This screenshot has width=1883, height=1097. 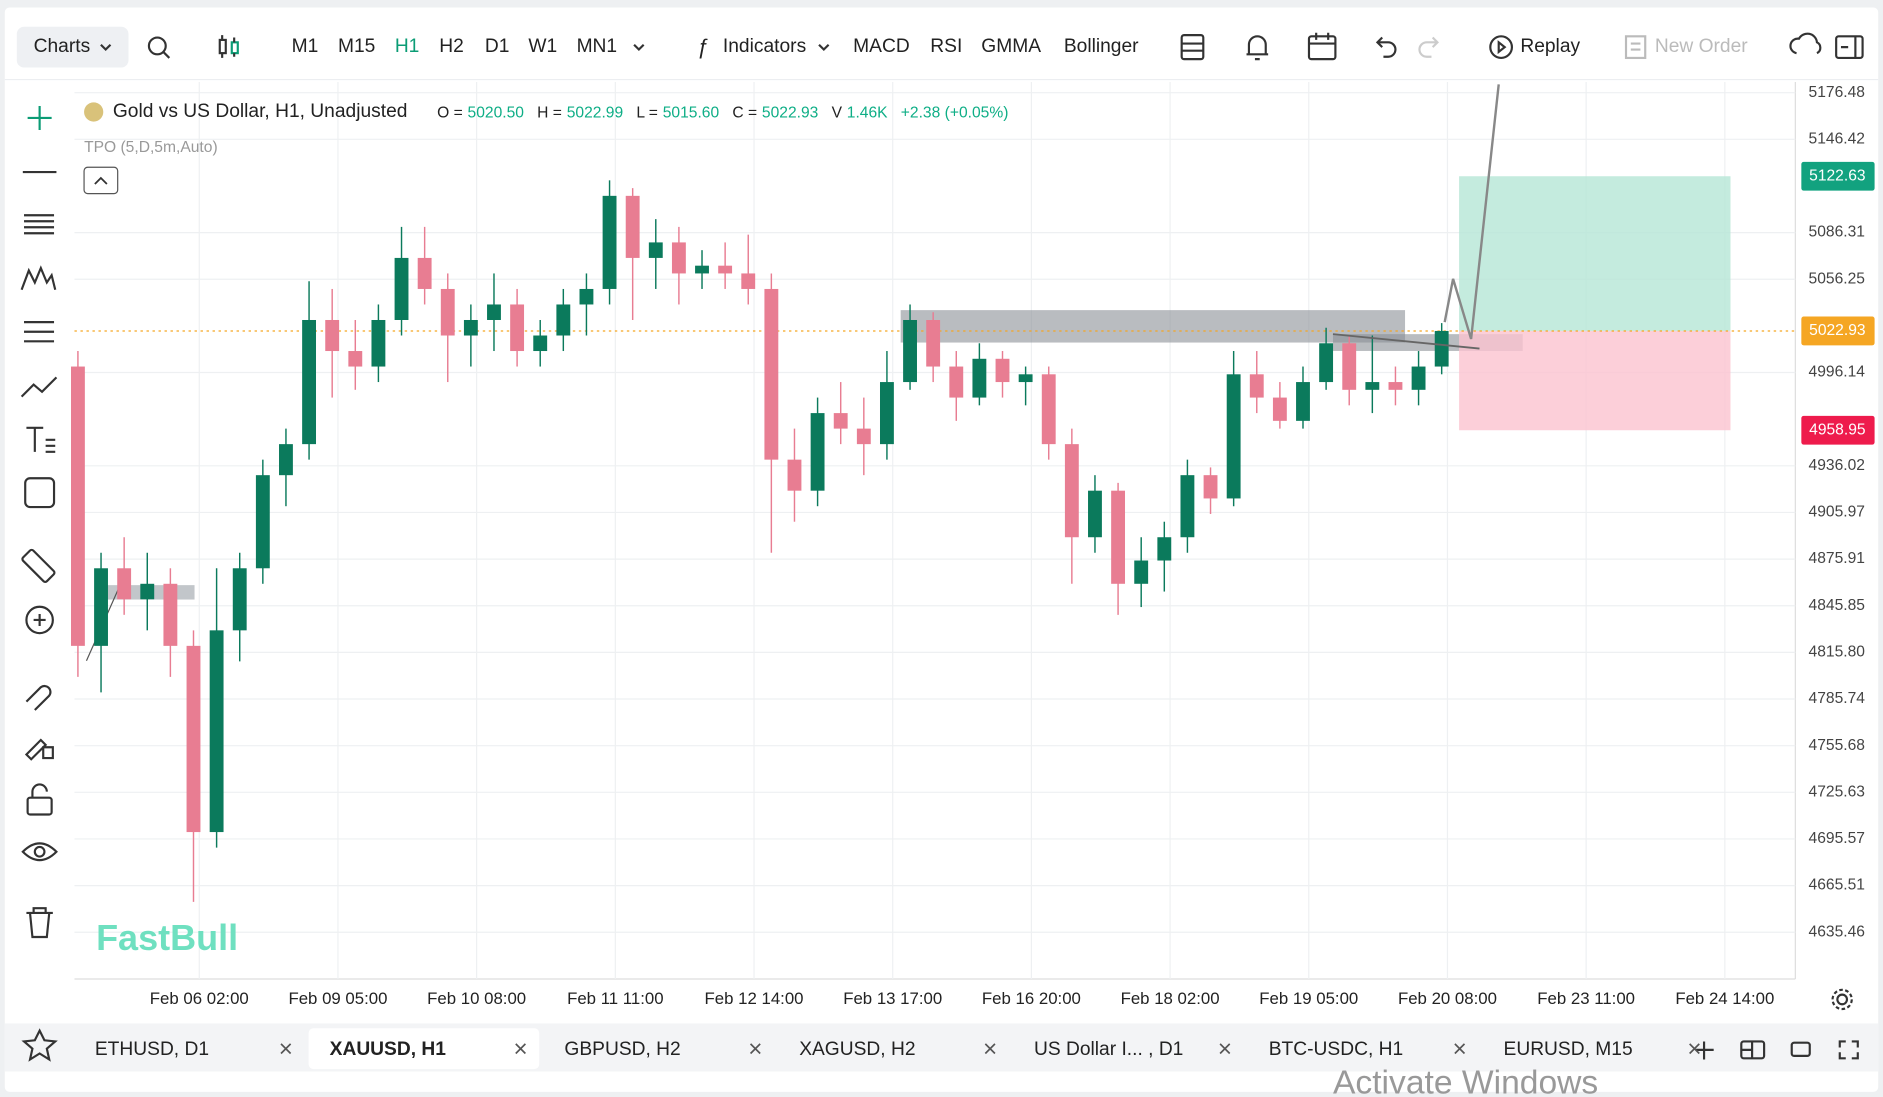 What do you see at coordinates (1108, 1049) in the screenshot?
I see `tab-label: US Dollar I... , D1` at bounding box center [1108, 1049].